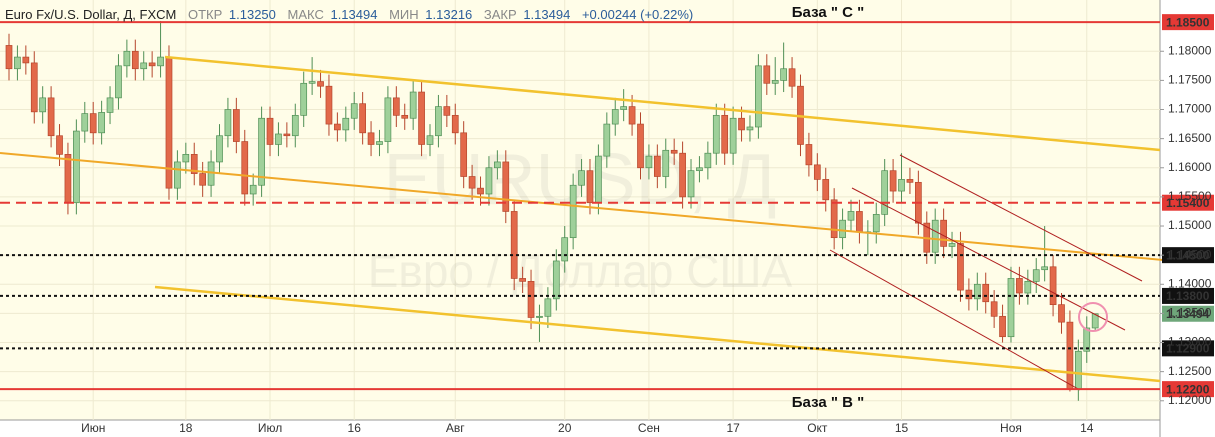  I want to click on field-value: 1.13250, so click(252, 14).